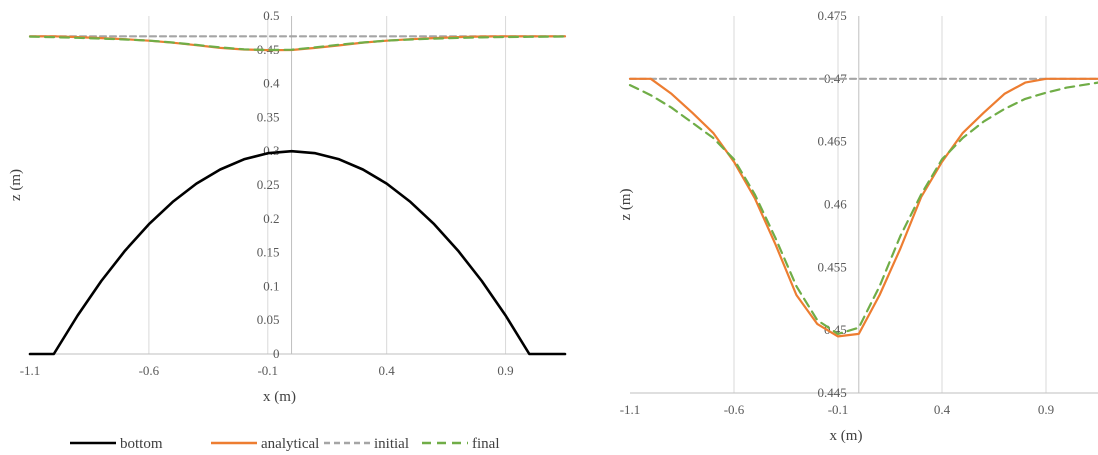  What do you see at coordinates (268, 116) in the screenshot?
I see `y-tick-label: 0.35` at bounding box center [268, 116].